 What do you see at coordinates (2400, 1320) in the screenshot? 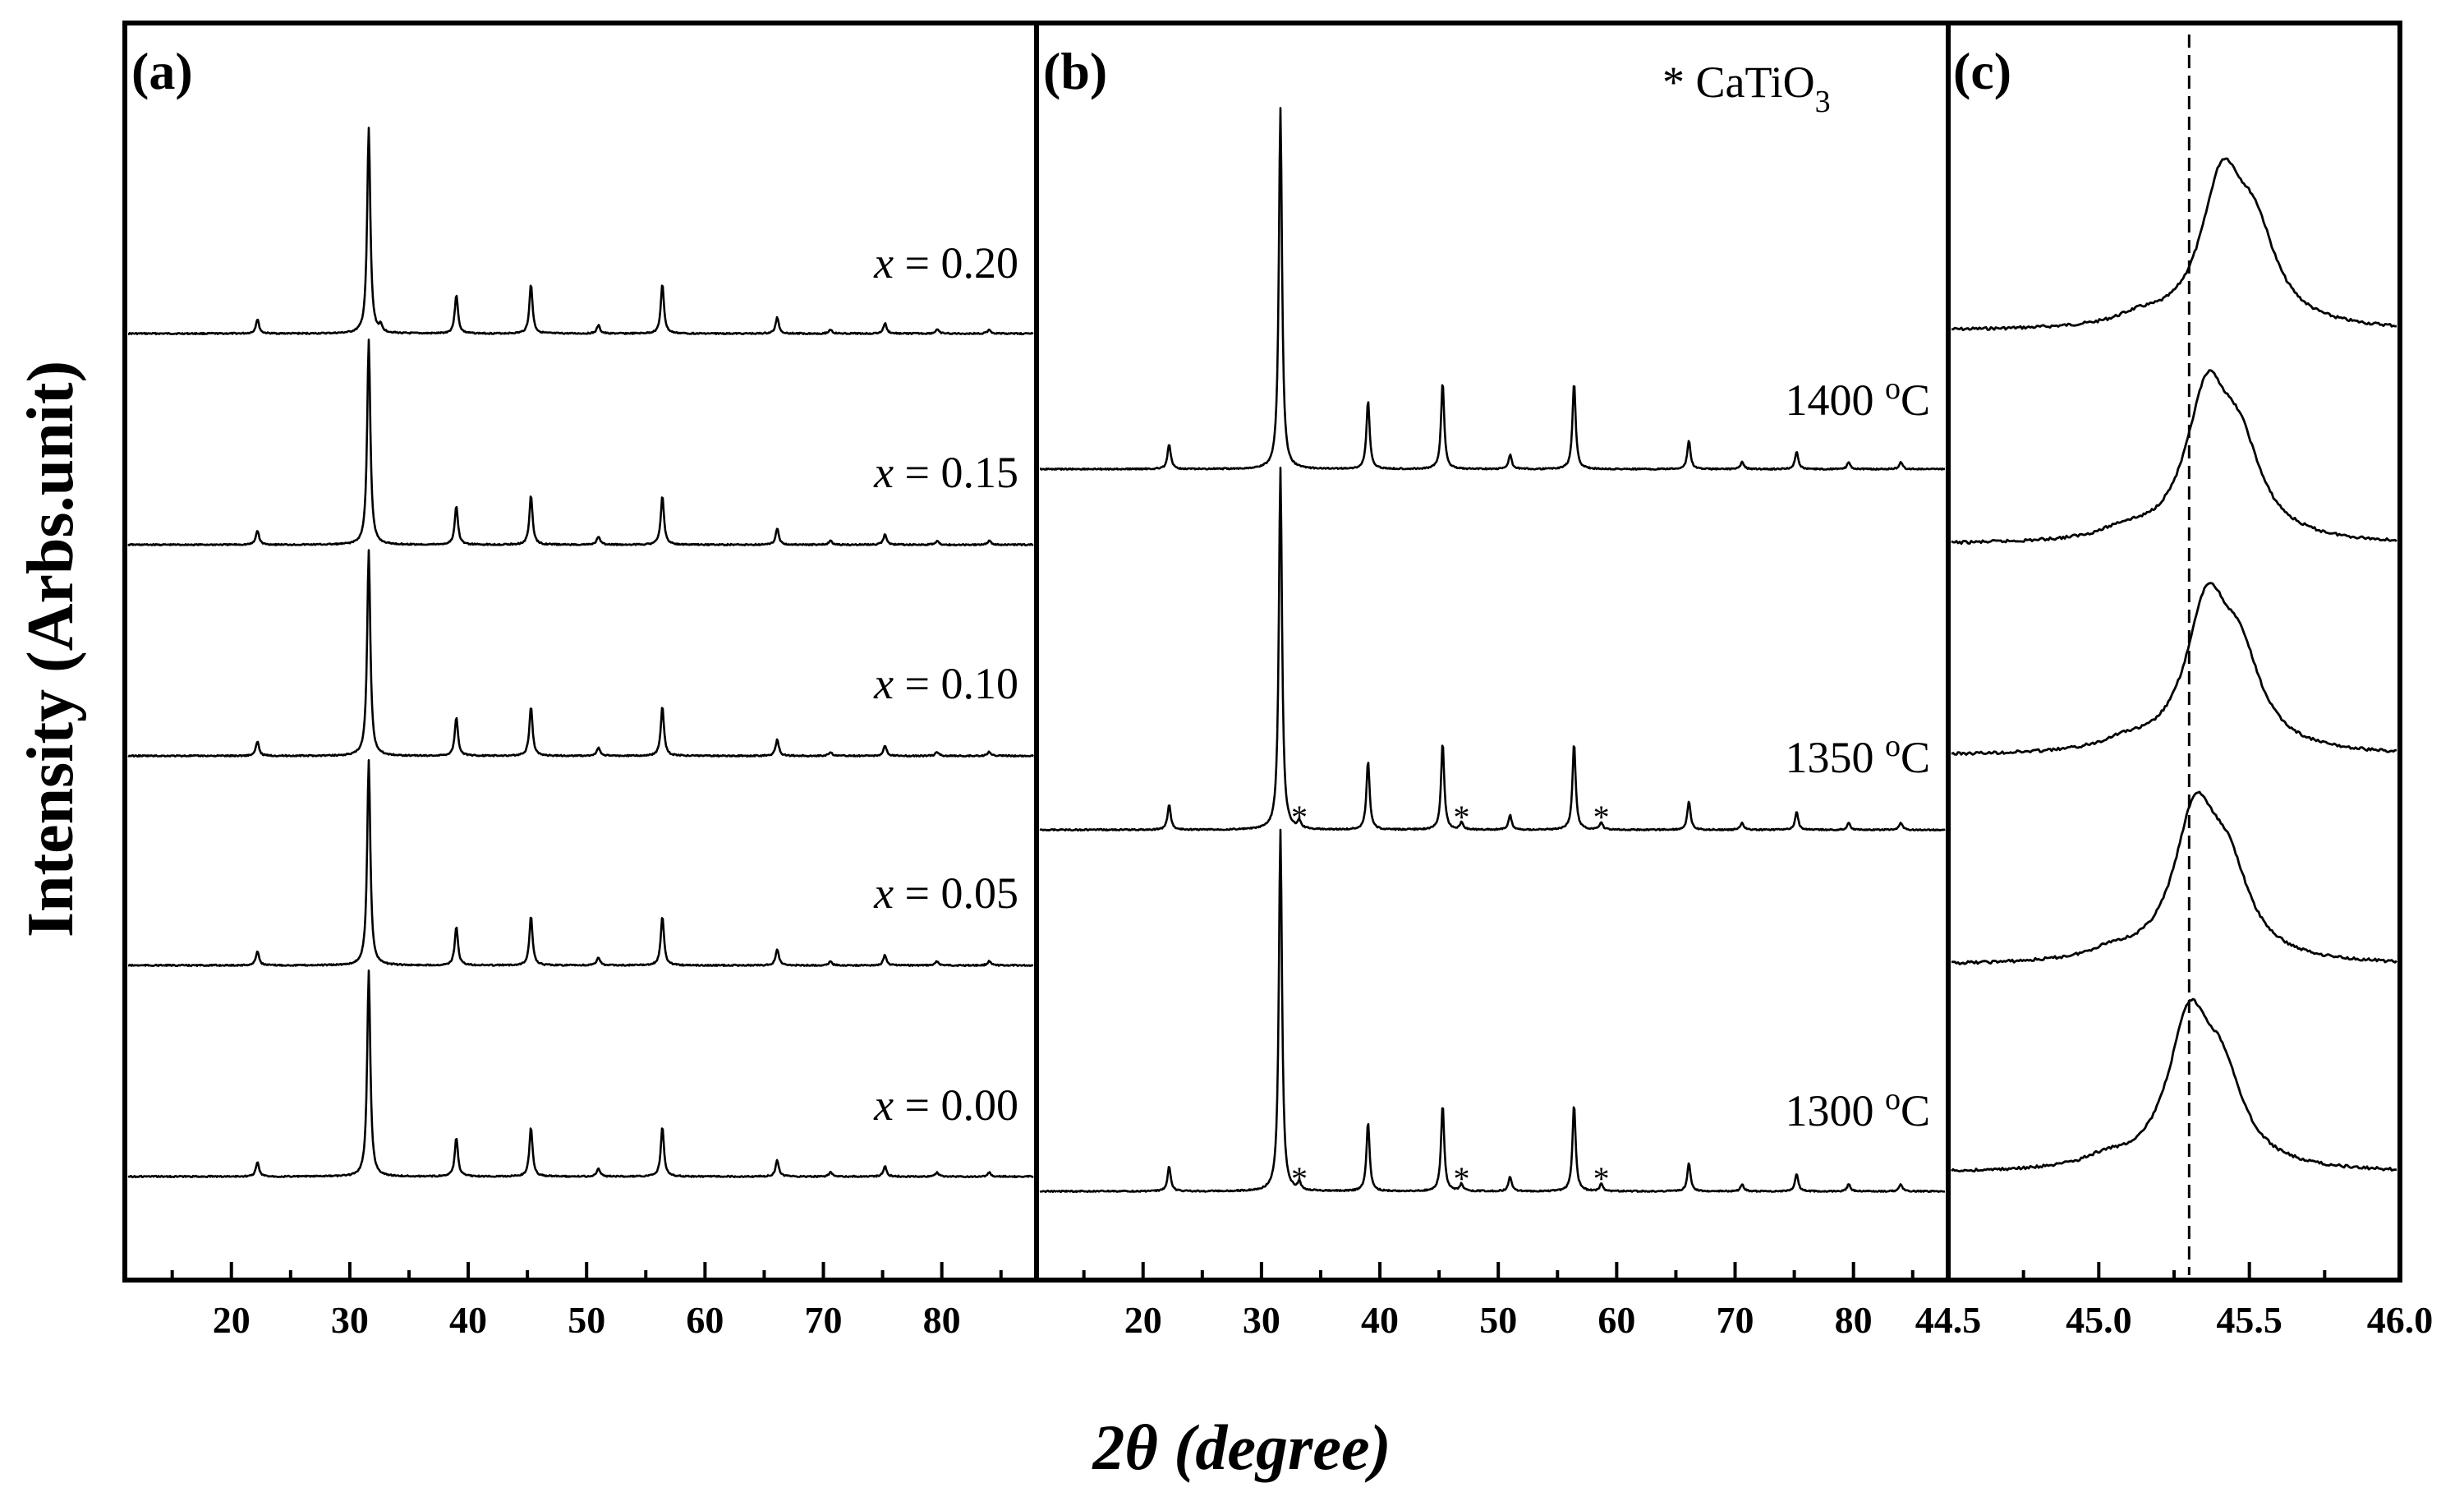
I see `panel-c-tick-label: 46.0` at bounding box center [2400, 1320].